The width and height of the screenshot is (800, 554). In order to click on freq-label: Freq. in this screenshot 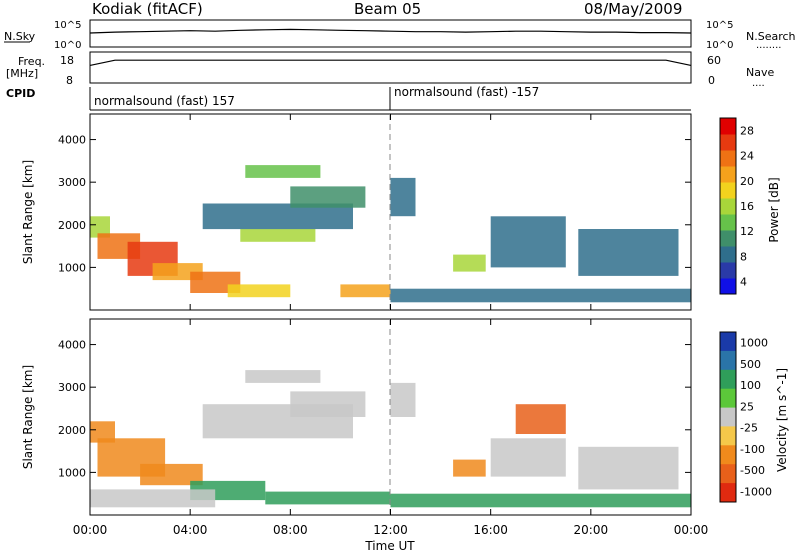, I will do `click(31, 61)`.